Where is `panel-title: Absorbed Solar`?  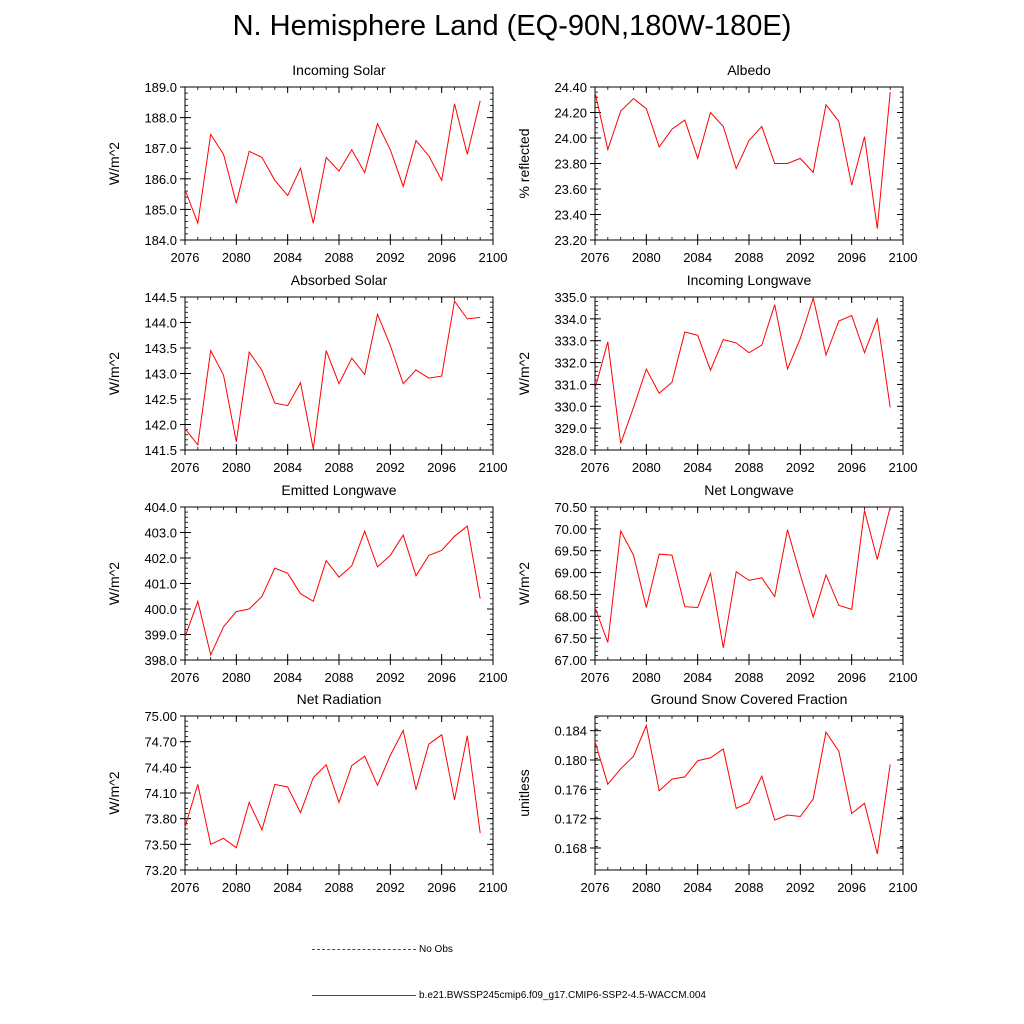
panel-title: Absorbed Solar is located at coordinates (339, 280).